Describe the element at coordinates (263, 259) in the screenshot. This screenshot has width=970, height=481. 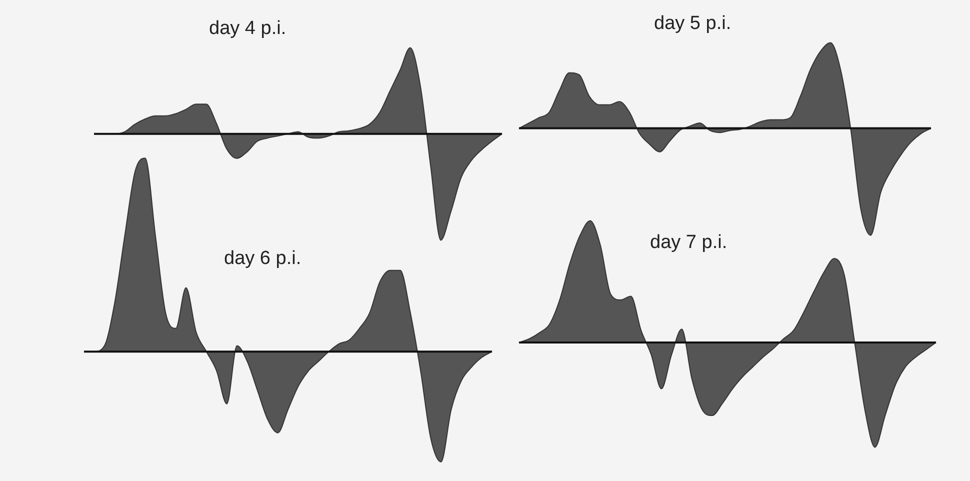
I see `text: day 6 p.i.` at that location.